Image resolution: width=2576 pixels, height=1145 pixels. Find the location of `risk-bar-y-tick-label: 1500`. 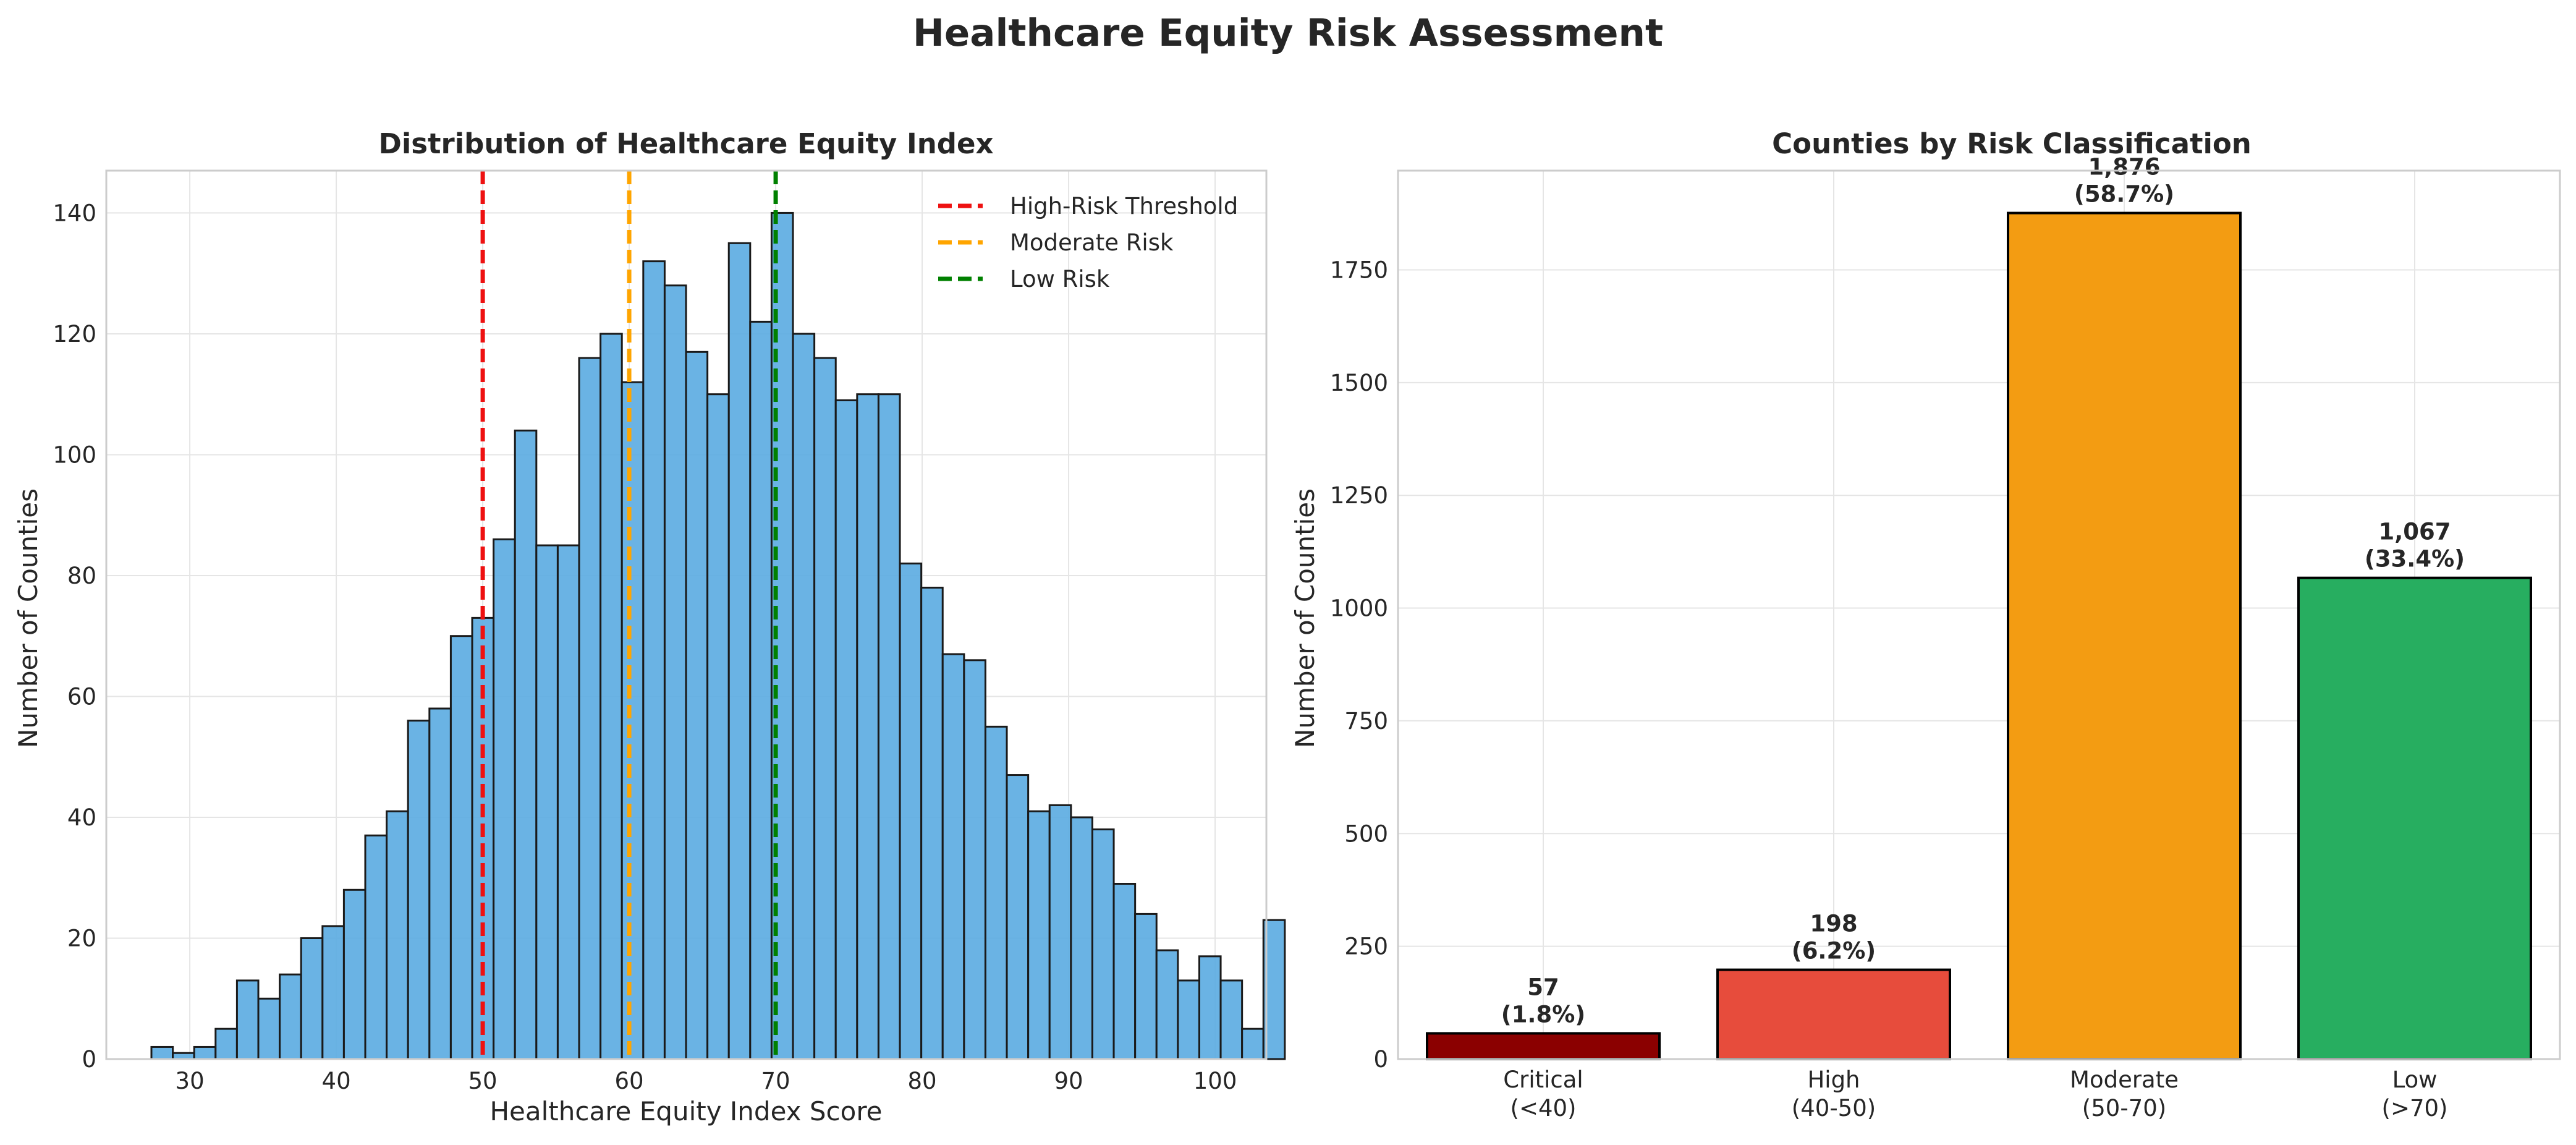

risk-bar-y-tick-label: 1500 is located at coordinates (1359, 383).